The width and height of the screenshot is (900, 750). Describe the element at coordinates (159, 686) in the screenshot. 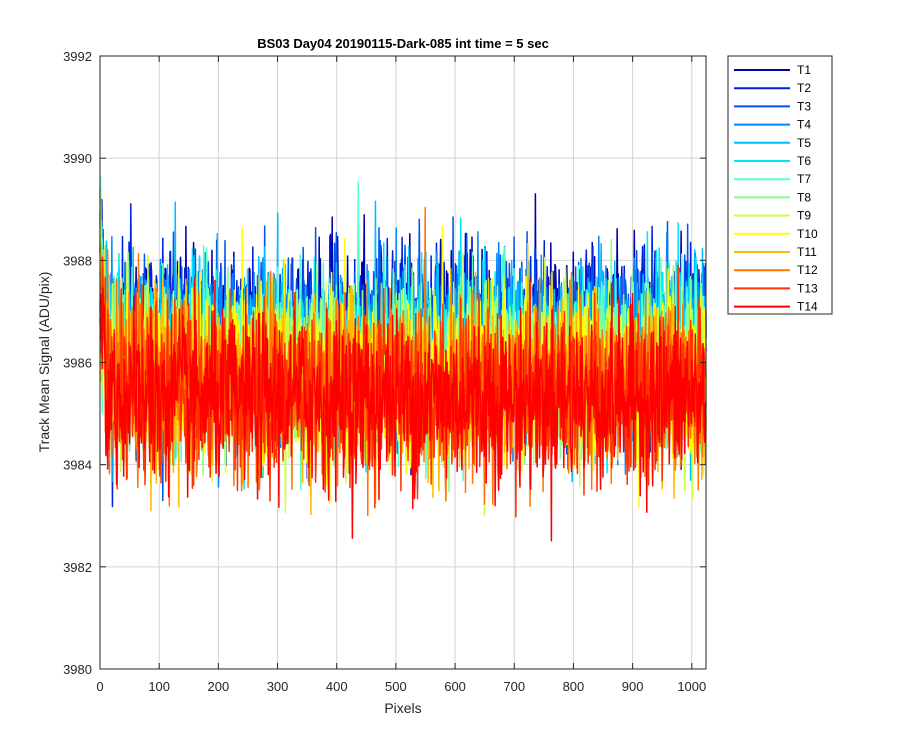

I see `x-tick-label: 100` at that location.